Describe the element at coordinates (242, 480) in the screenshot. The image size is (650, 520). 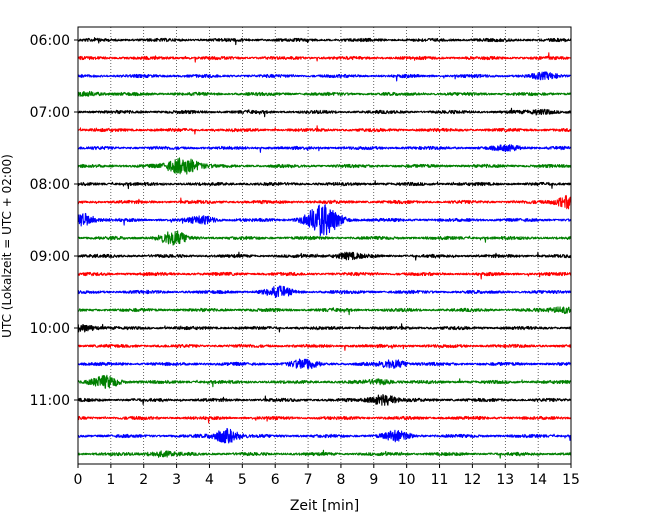
I see `x-tick-label: 5` at that location.